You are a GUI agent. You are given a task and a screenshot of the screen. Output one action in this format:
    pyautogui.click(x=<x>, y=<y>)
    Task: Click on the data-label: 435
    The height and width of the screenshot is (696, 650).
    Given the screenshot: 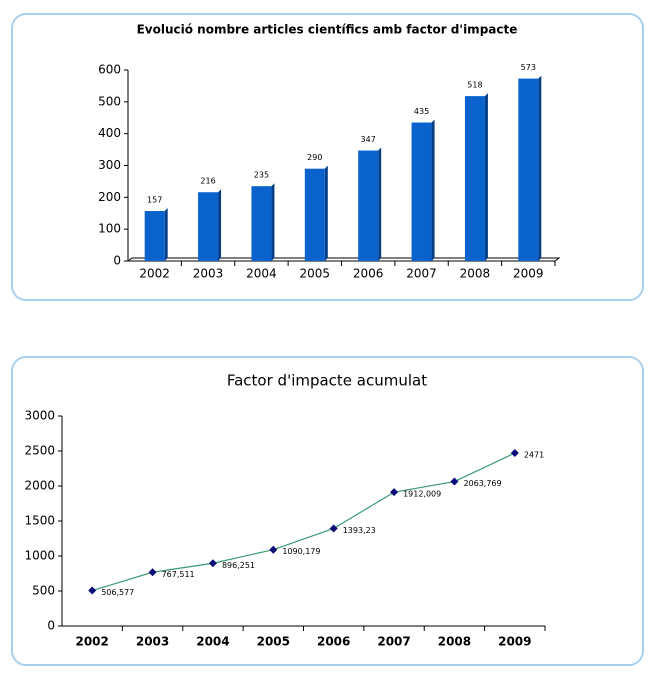 What is the action you would take?
    pyautogui.click(x=421, y=111)
    